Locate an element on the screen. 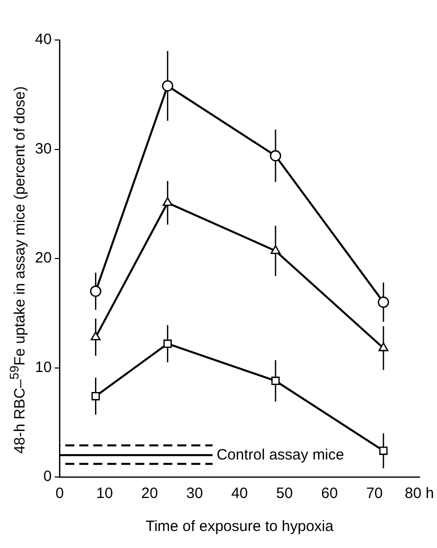  y-tick-label: 30 is located at coordinates (43, 149).